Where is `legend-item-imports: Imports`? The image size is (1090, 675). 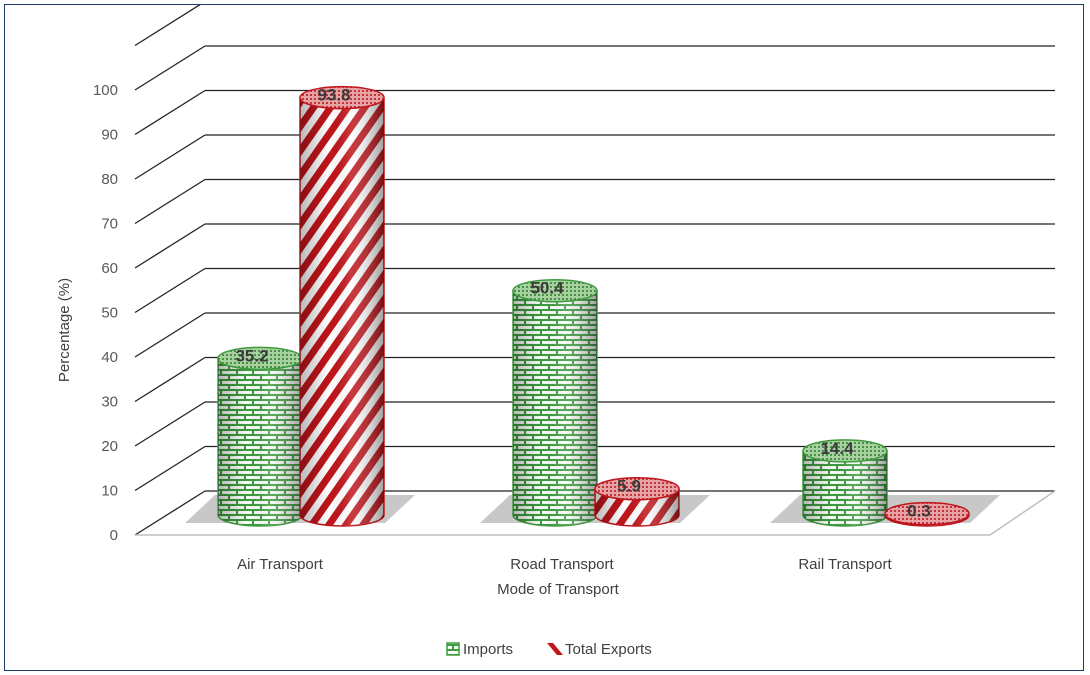
legend-item-imports: Imports is located at coordinates (479, 649).